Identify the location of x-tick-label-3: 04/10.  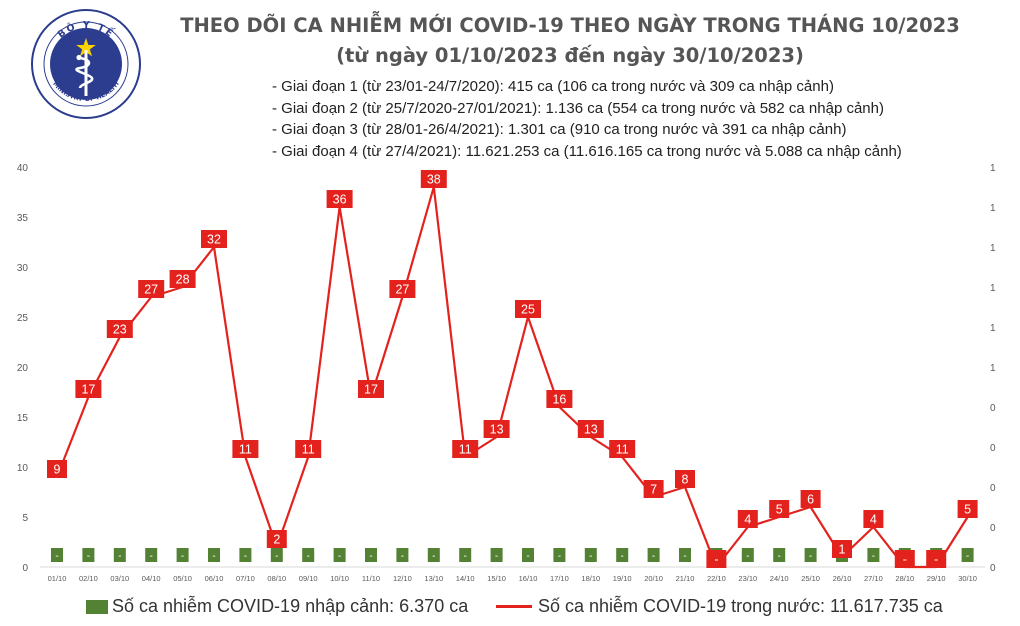
(151, 578).